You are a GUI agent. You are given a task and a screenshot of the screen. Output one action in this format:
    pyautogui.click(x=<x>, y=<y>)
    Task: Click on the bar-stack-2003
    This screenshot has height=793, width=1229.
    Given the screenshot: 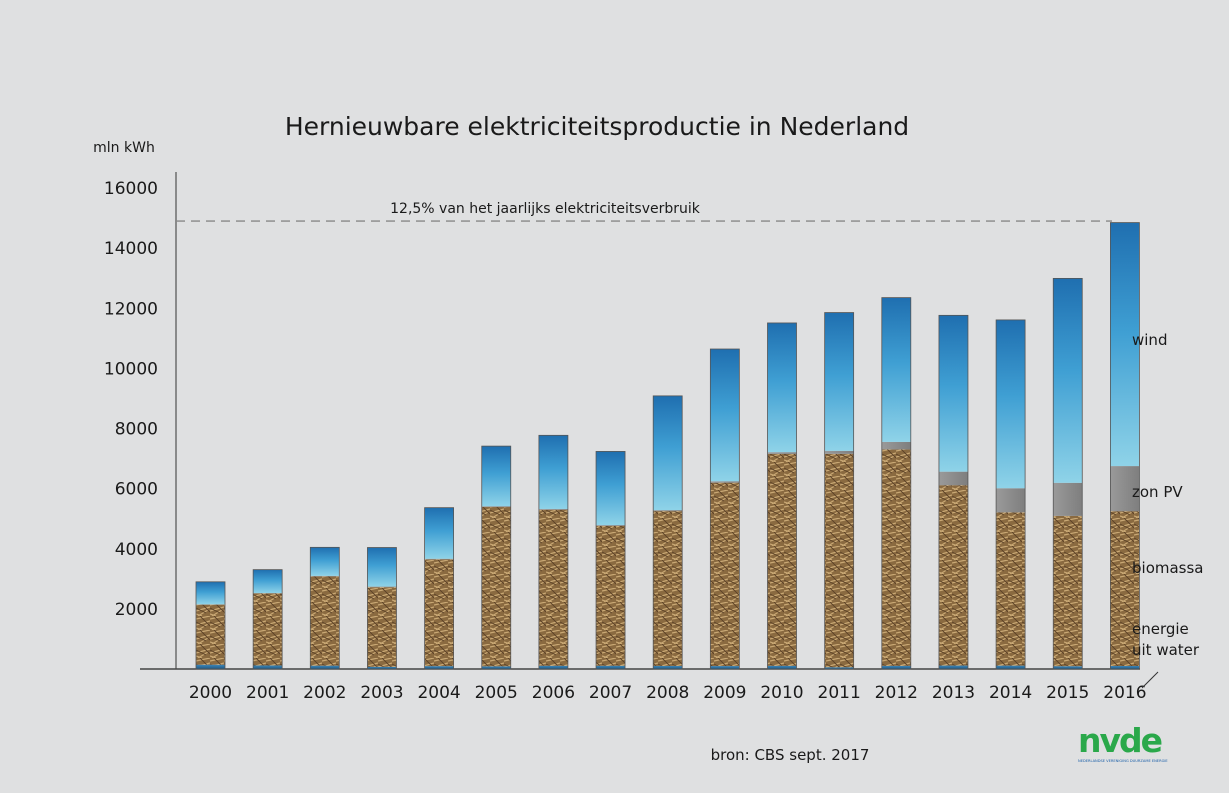 What is the action you would take?
    pyautogui.click(x=382, y=608)
    